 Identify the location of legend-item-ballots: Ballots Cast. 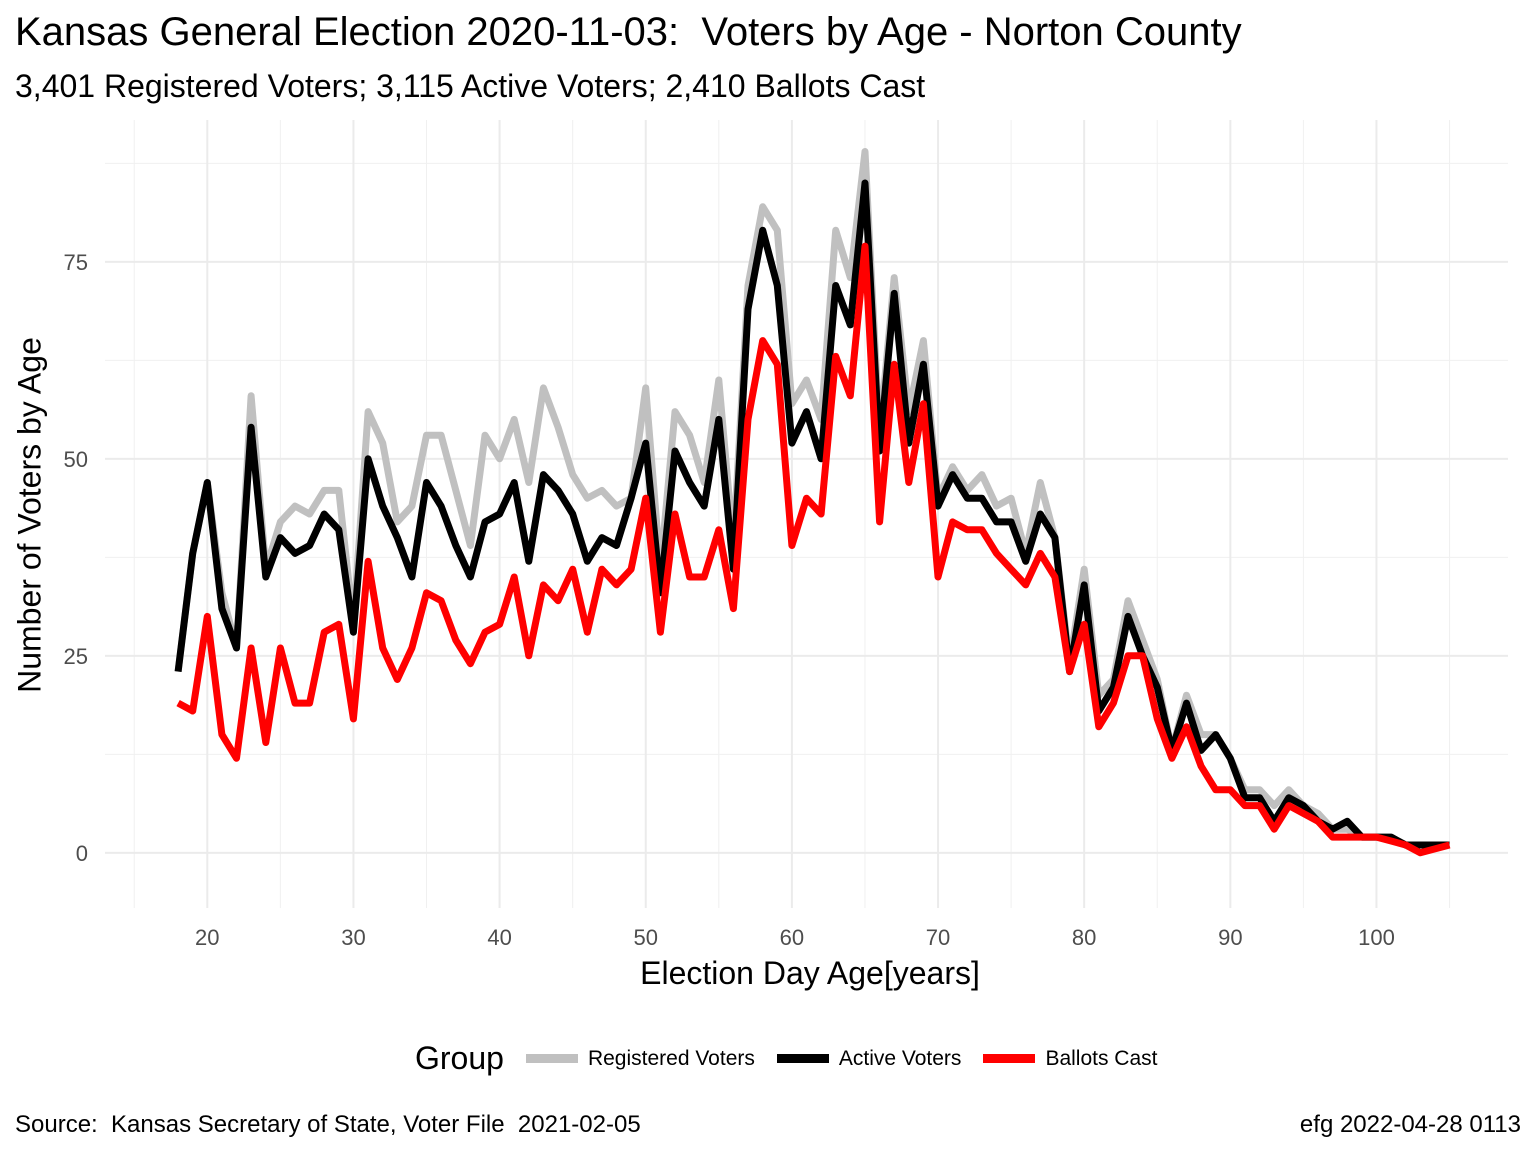
(1070, 1059).